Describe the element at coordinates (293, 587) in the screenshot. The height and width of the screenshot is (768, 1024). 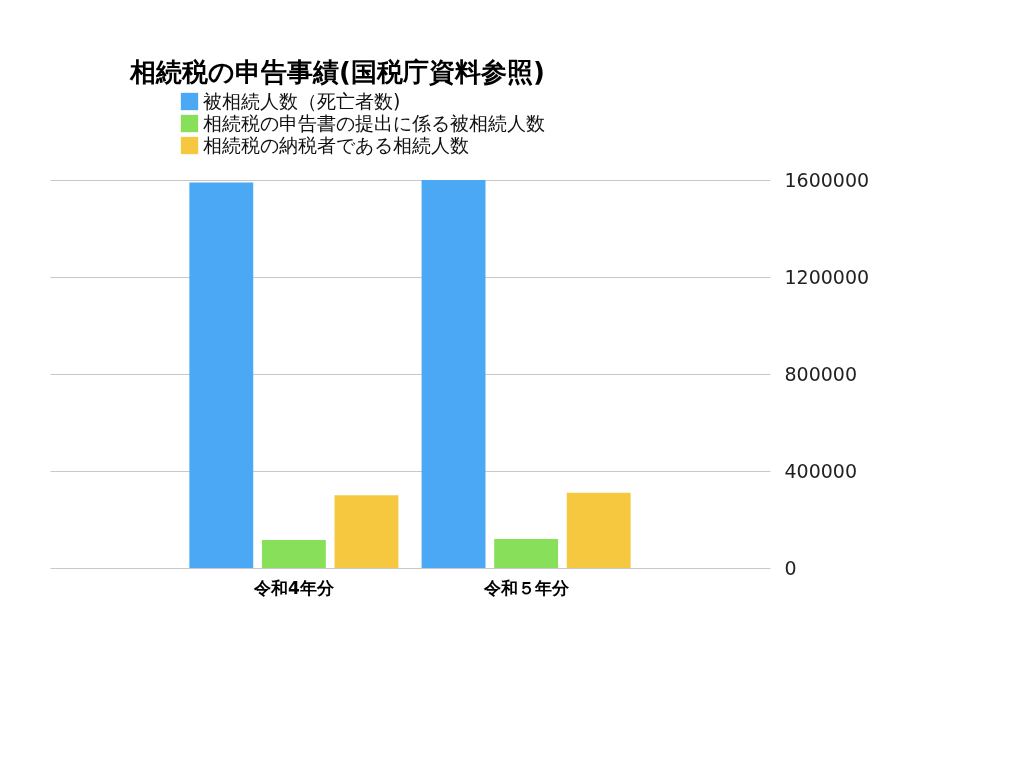
I see `x-tick-label: 令和4年分` at that location.